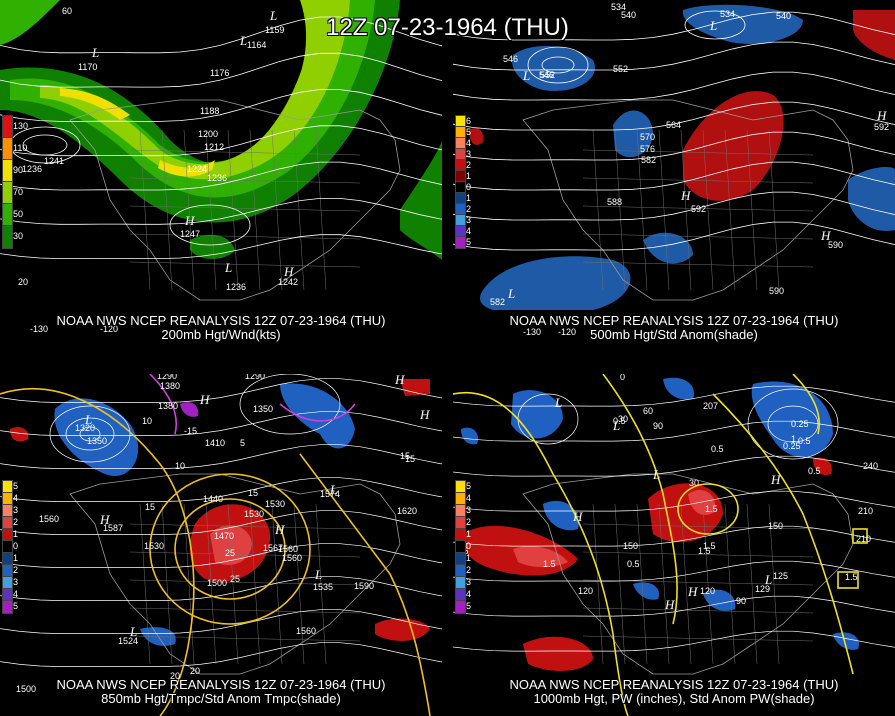  What do you see at coordinates (290, 404) in the screenshot?
I see `low-contour` at bounding box center [290, 404].